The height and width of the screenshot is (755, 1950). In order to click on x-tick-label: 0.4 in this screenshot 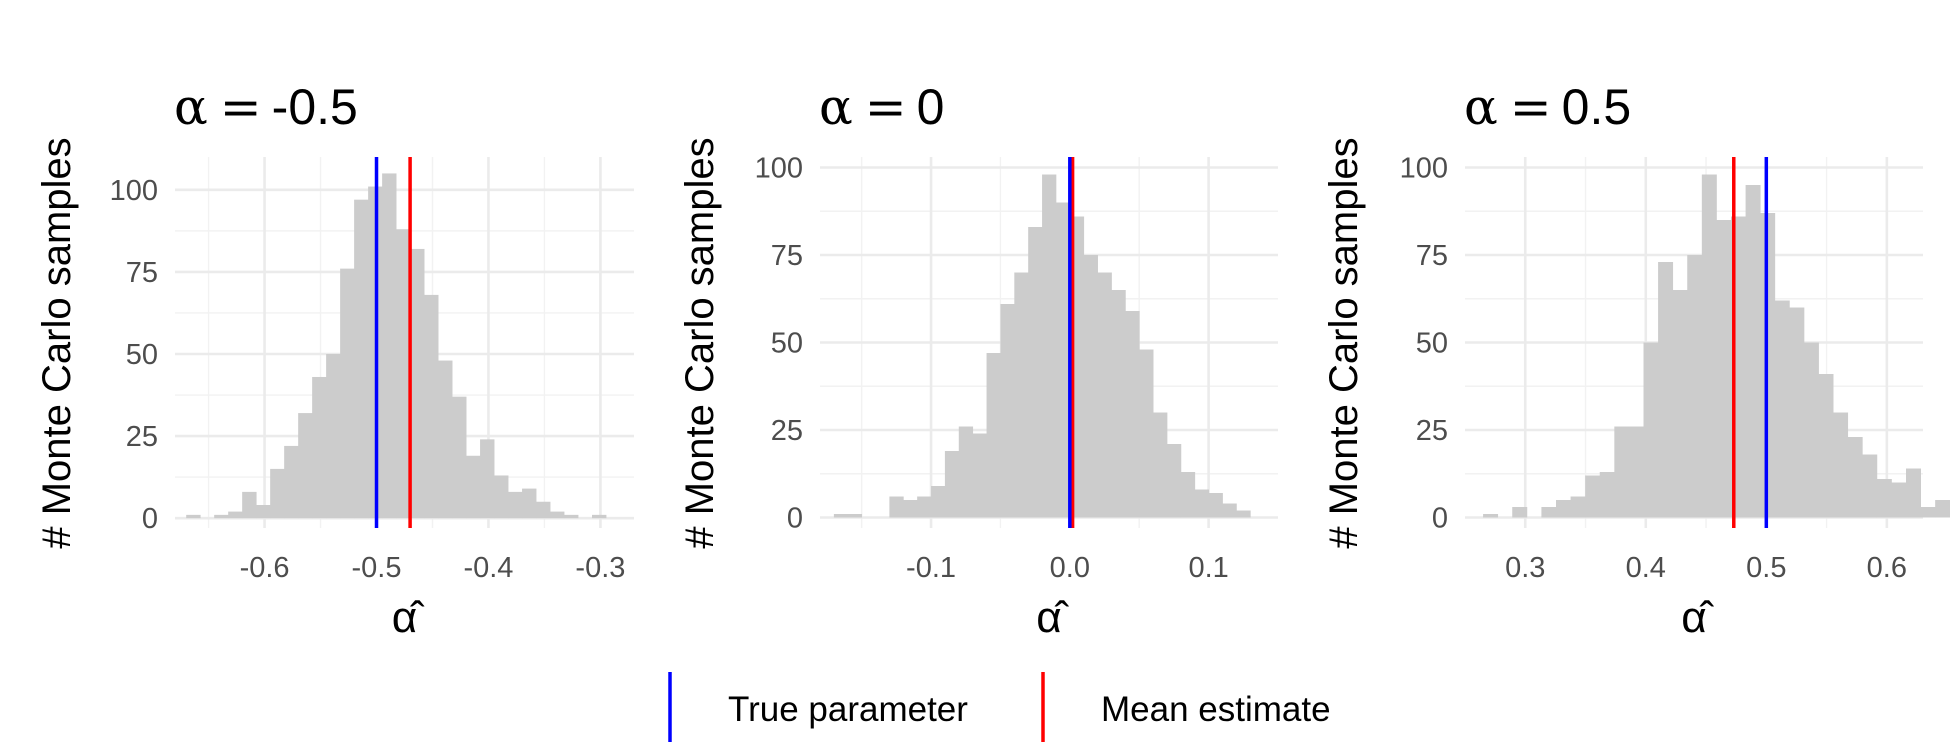, I will do `click(1646, 568)`.